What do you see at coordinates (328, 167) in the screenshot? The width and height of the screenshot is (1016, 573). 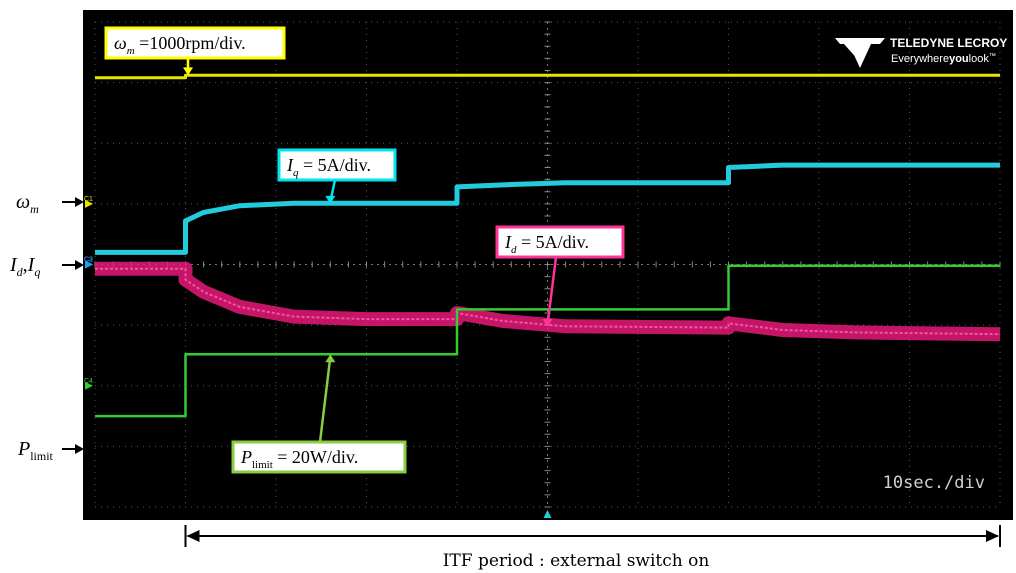 I see `callout-label-c2: Iq = 5A/div.` at bounding box center [328, 167].